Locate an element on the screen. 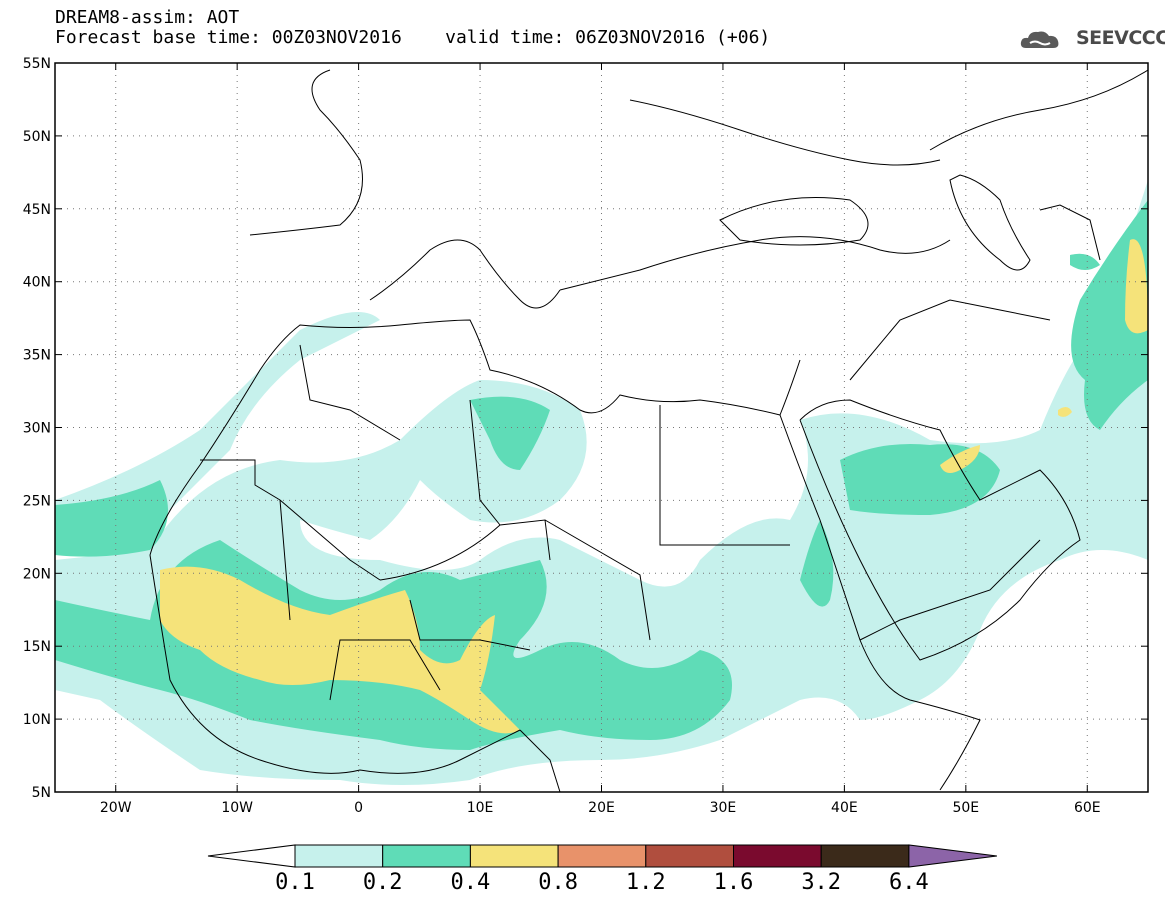  colorbar-label: 0.2 is located at coordinates (382, 882).